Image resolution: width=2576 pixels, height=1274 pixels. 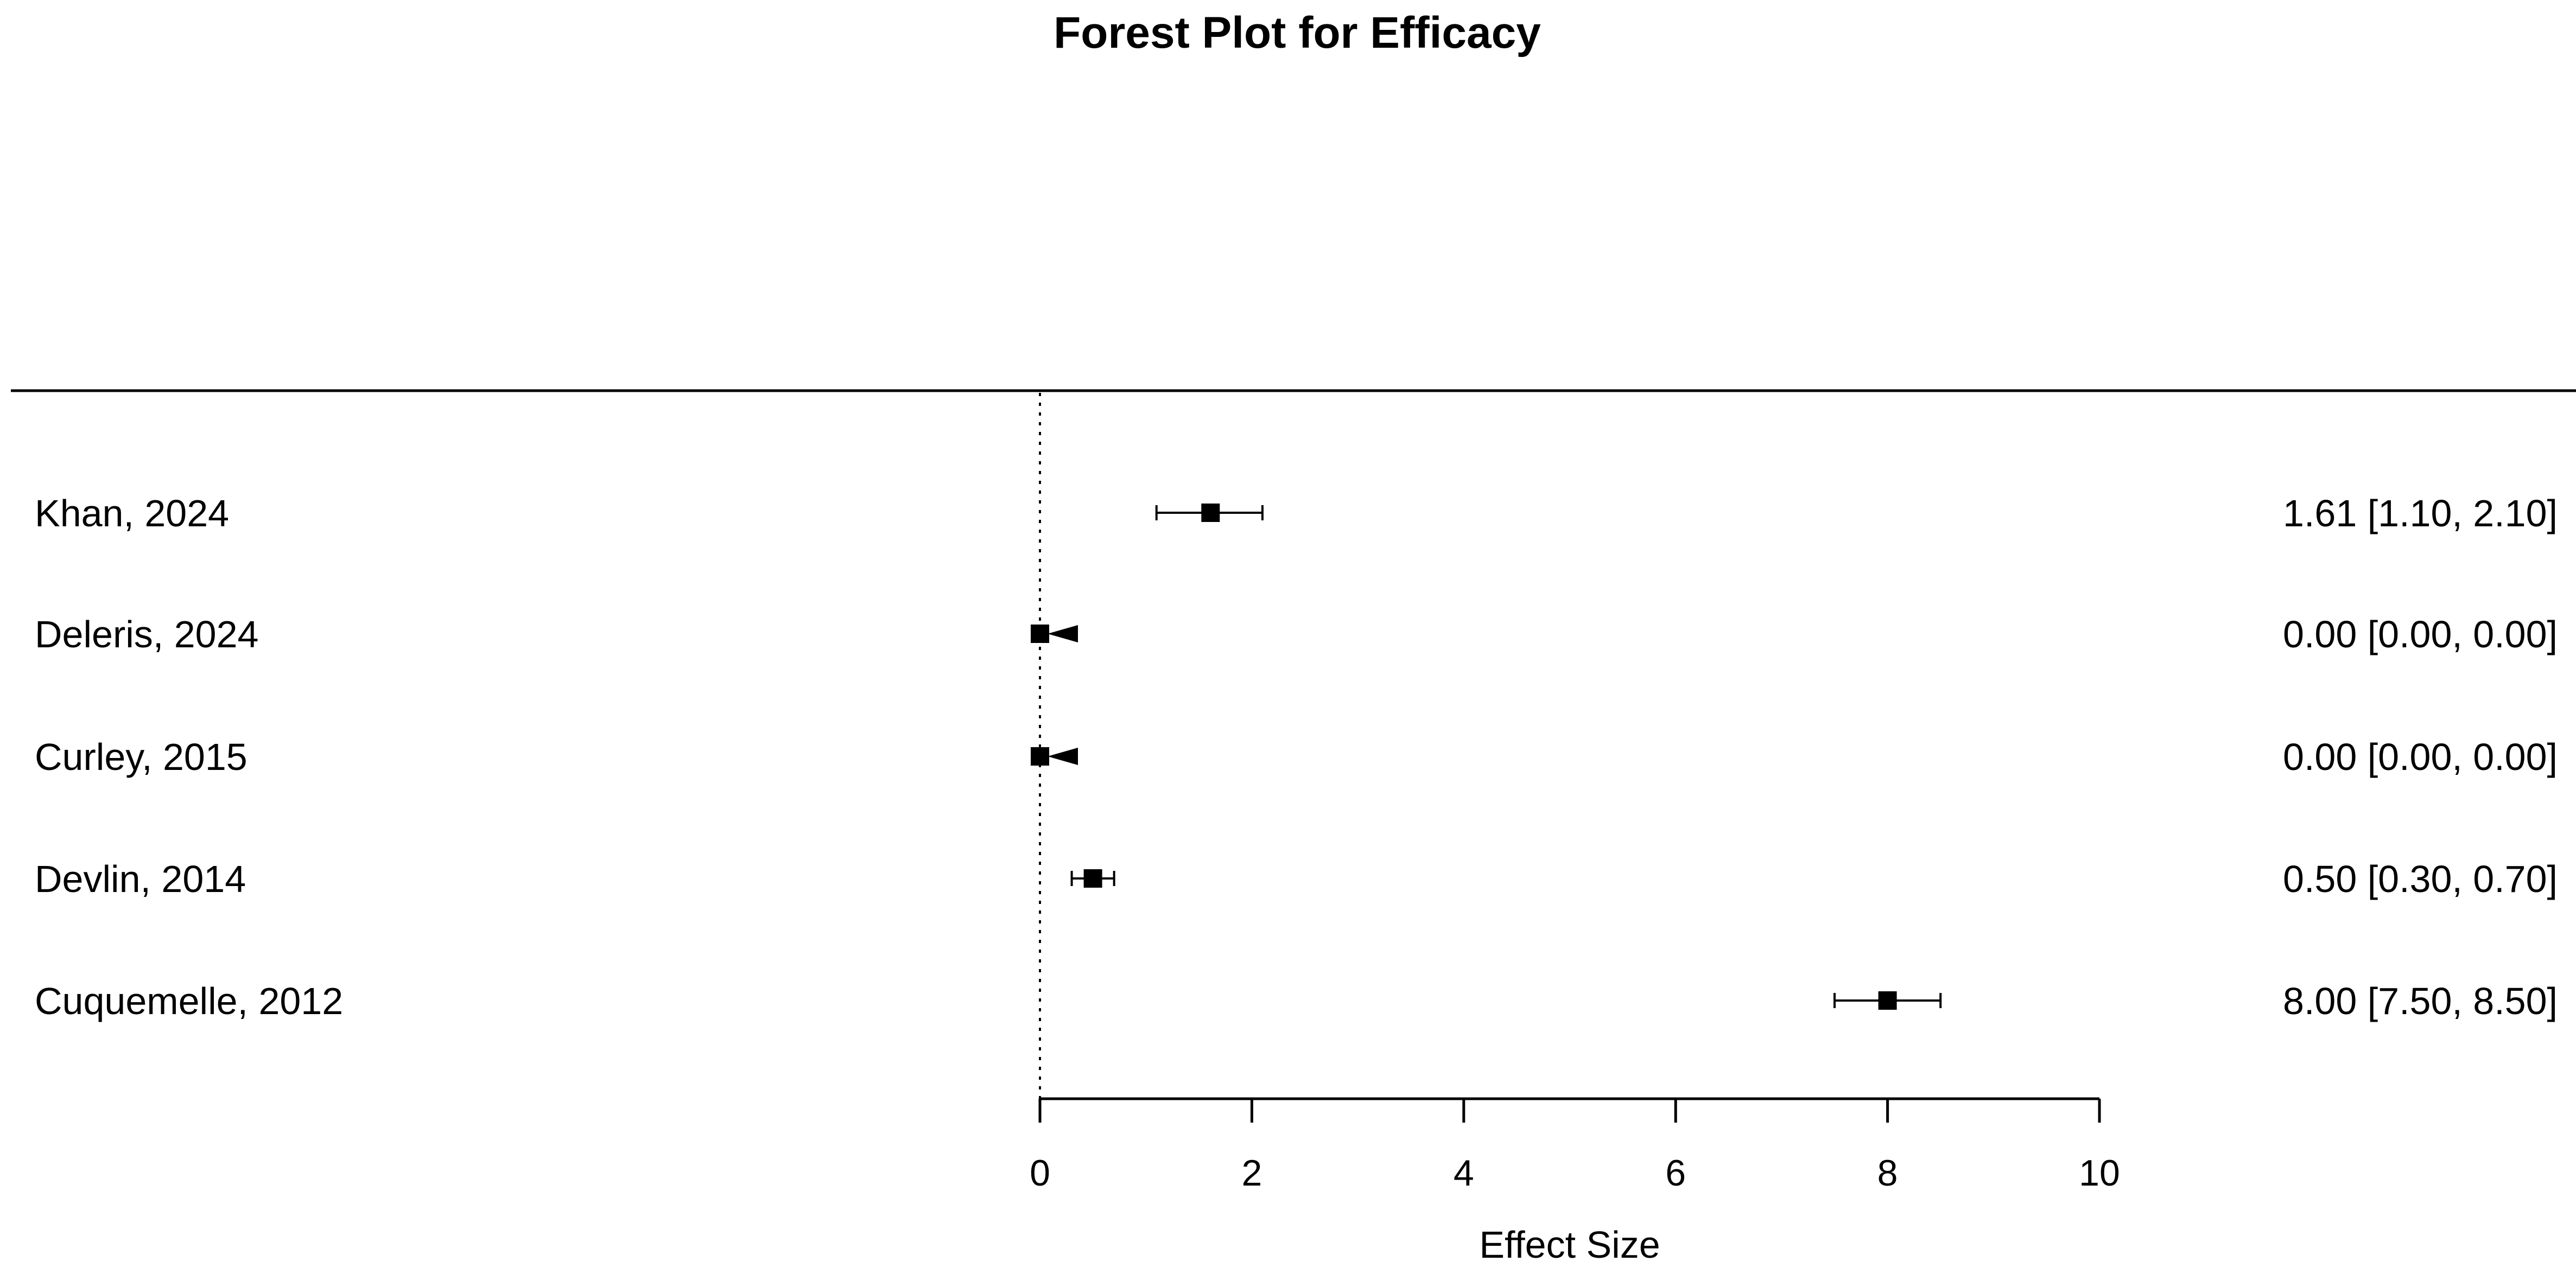 I want to click on x-axis-title: Effect Size, so click(x=1569, y=1245).